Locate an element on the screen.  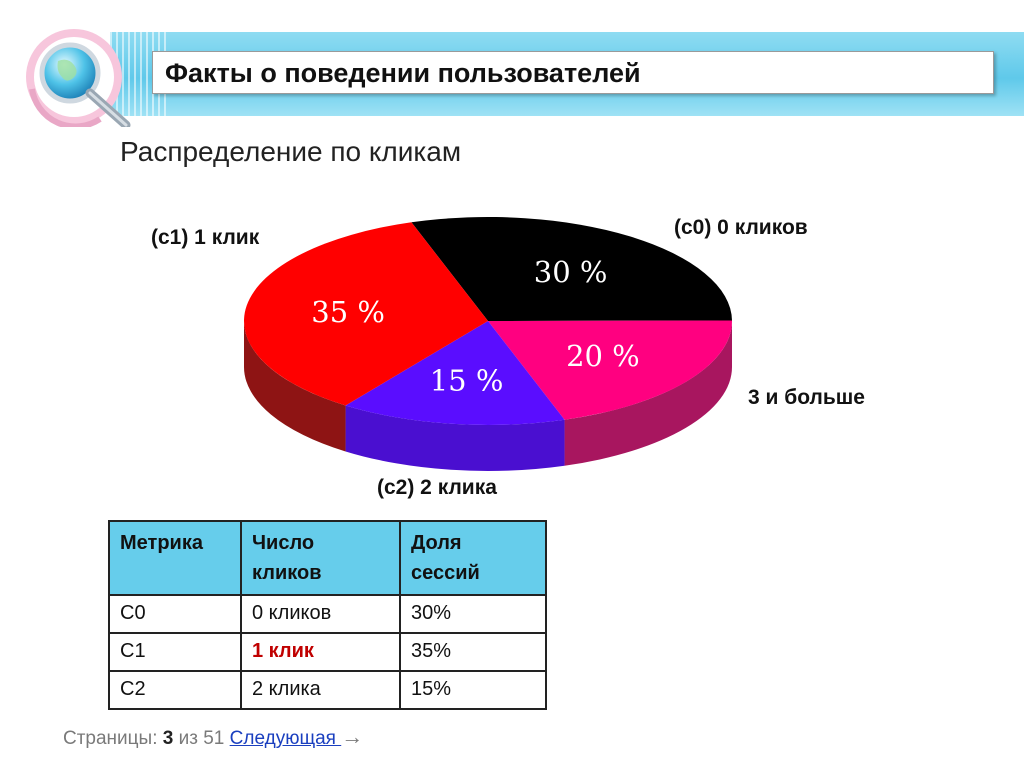
slice-value-label-3: 35 % is located at coordinates (348, 312).